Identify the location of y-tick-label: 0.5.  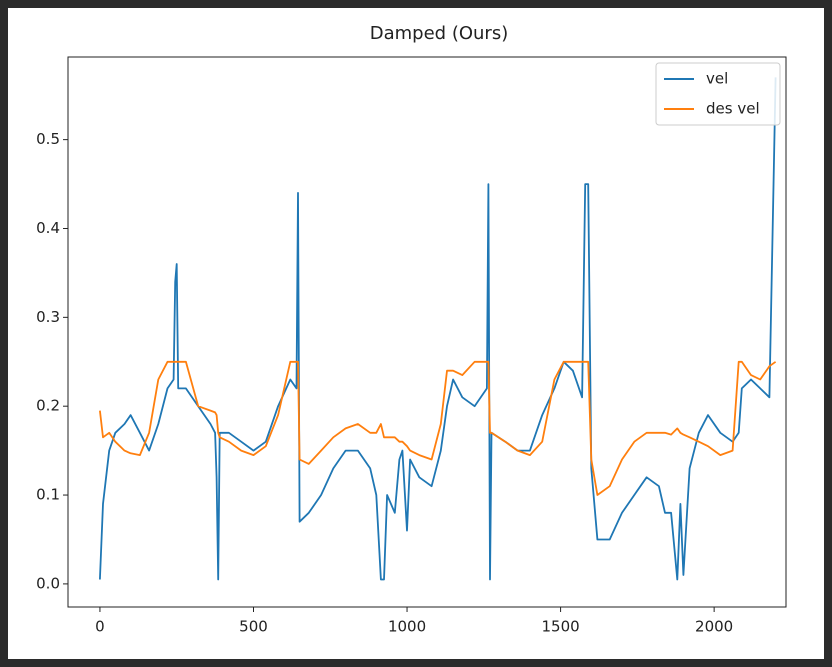
(48, 139).